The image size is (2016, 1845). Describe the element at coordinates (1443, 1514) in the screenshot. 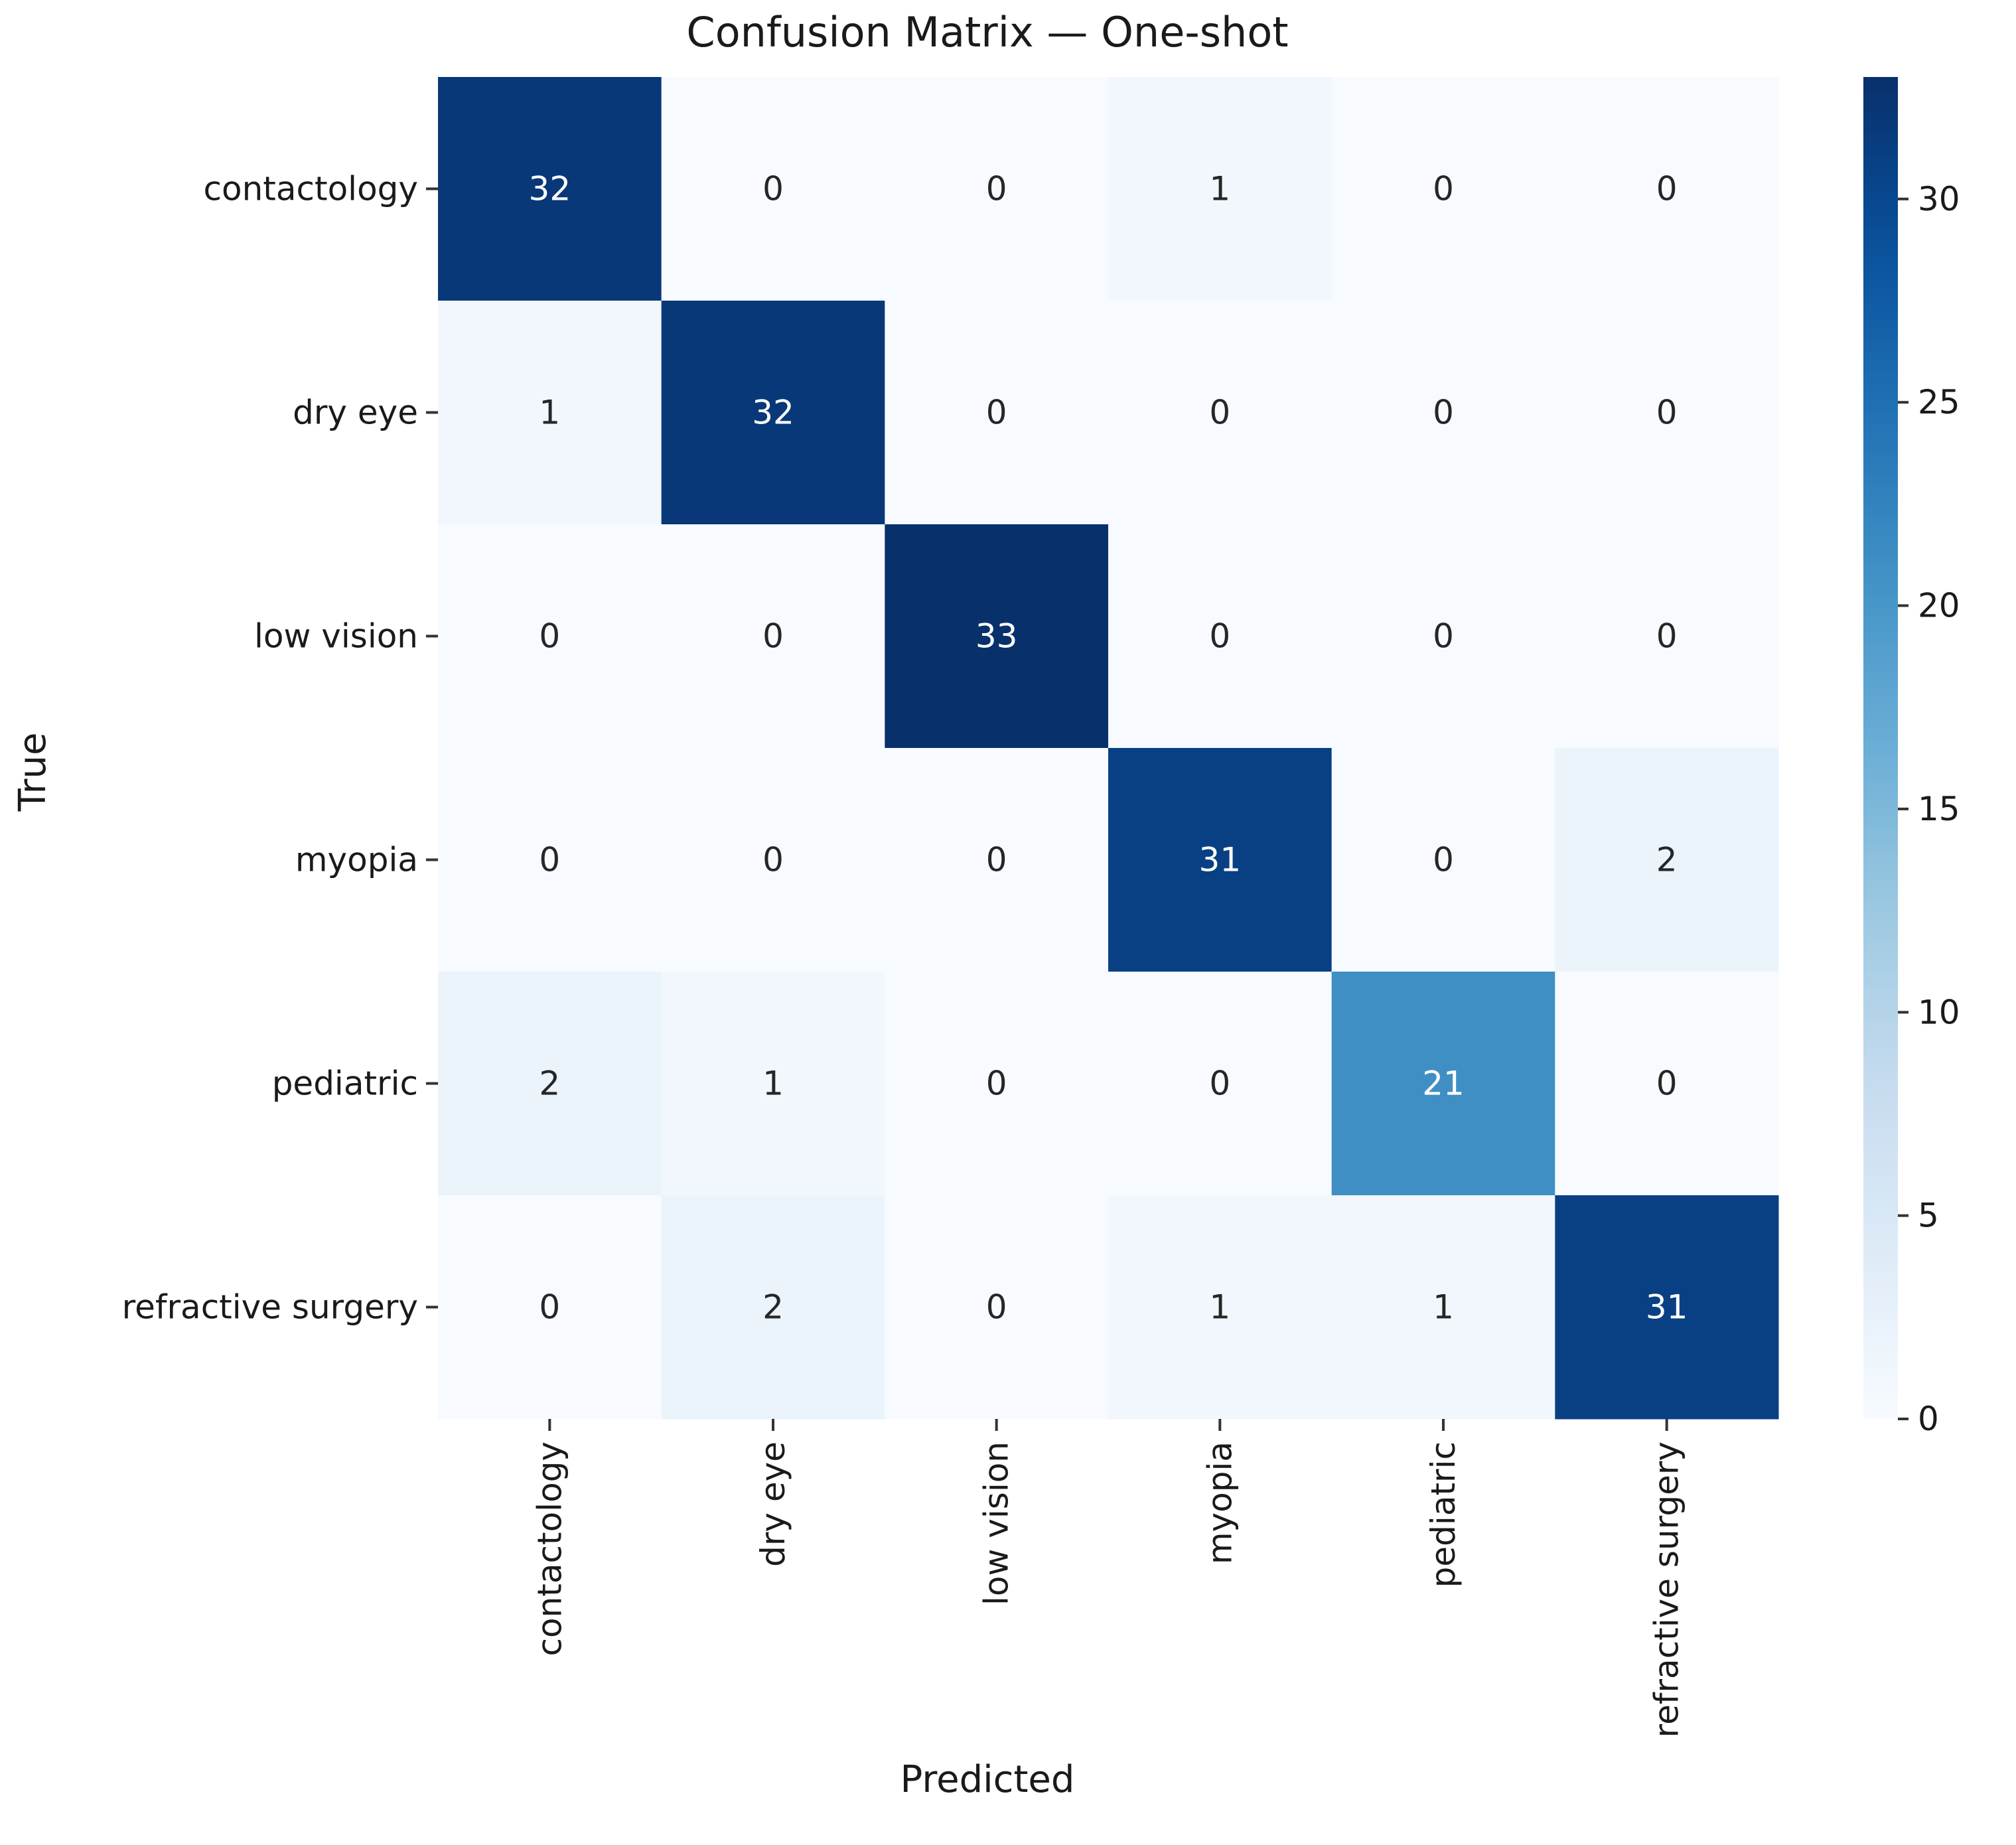

I see `x-tick-label: pediatric` at that location.